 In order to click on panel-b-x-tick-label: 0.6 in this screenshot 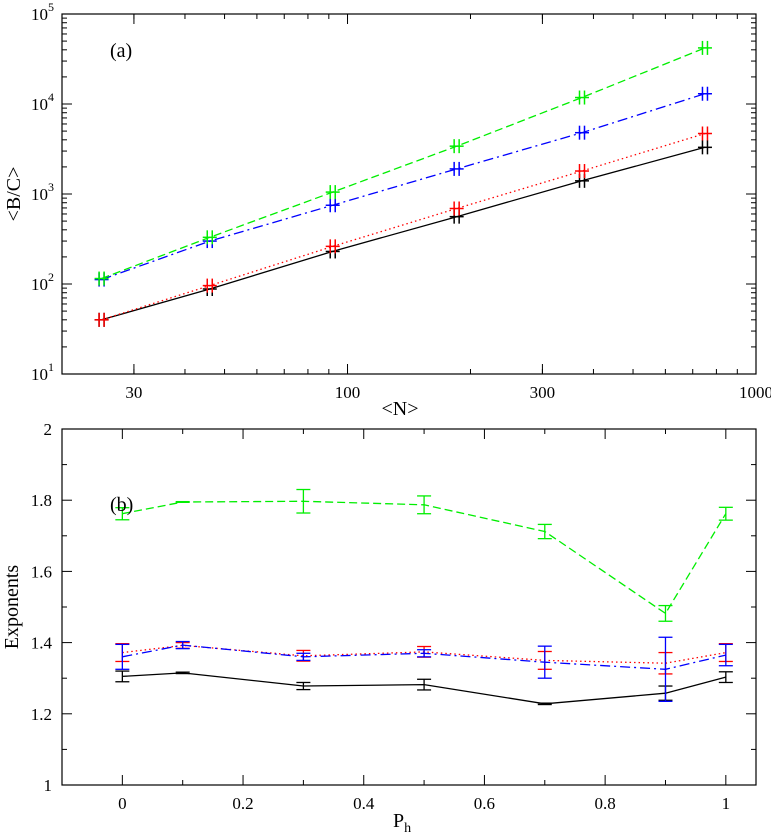, I will do `click(484, 803)`.